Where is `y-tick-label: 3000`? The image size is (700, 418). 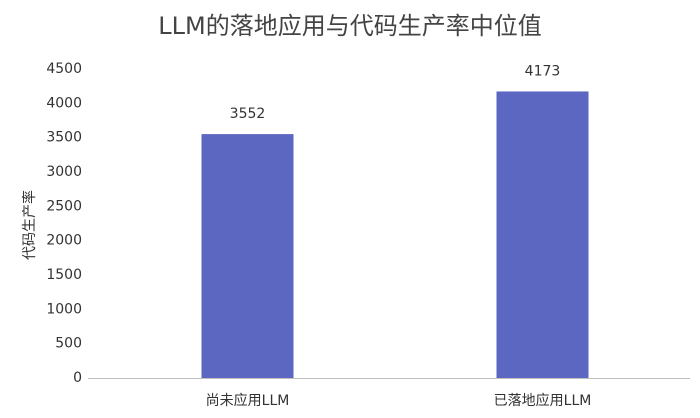 y-tick-label: 3000 is located at coordinates (64, 172).